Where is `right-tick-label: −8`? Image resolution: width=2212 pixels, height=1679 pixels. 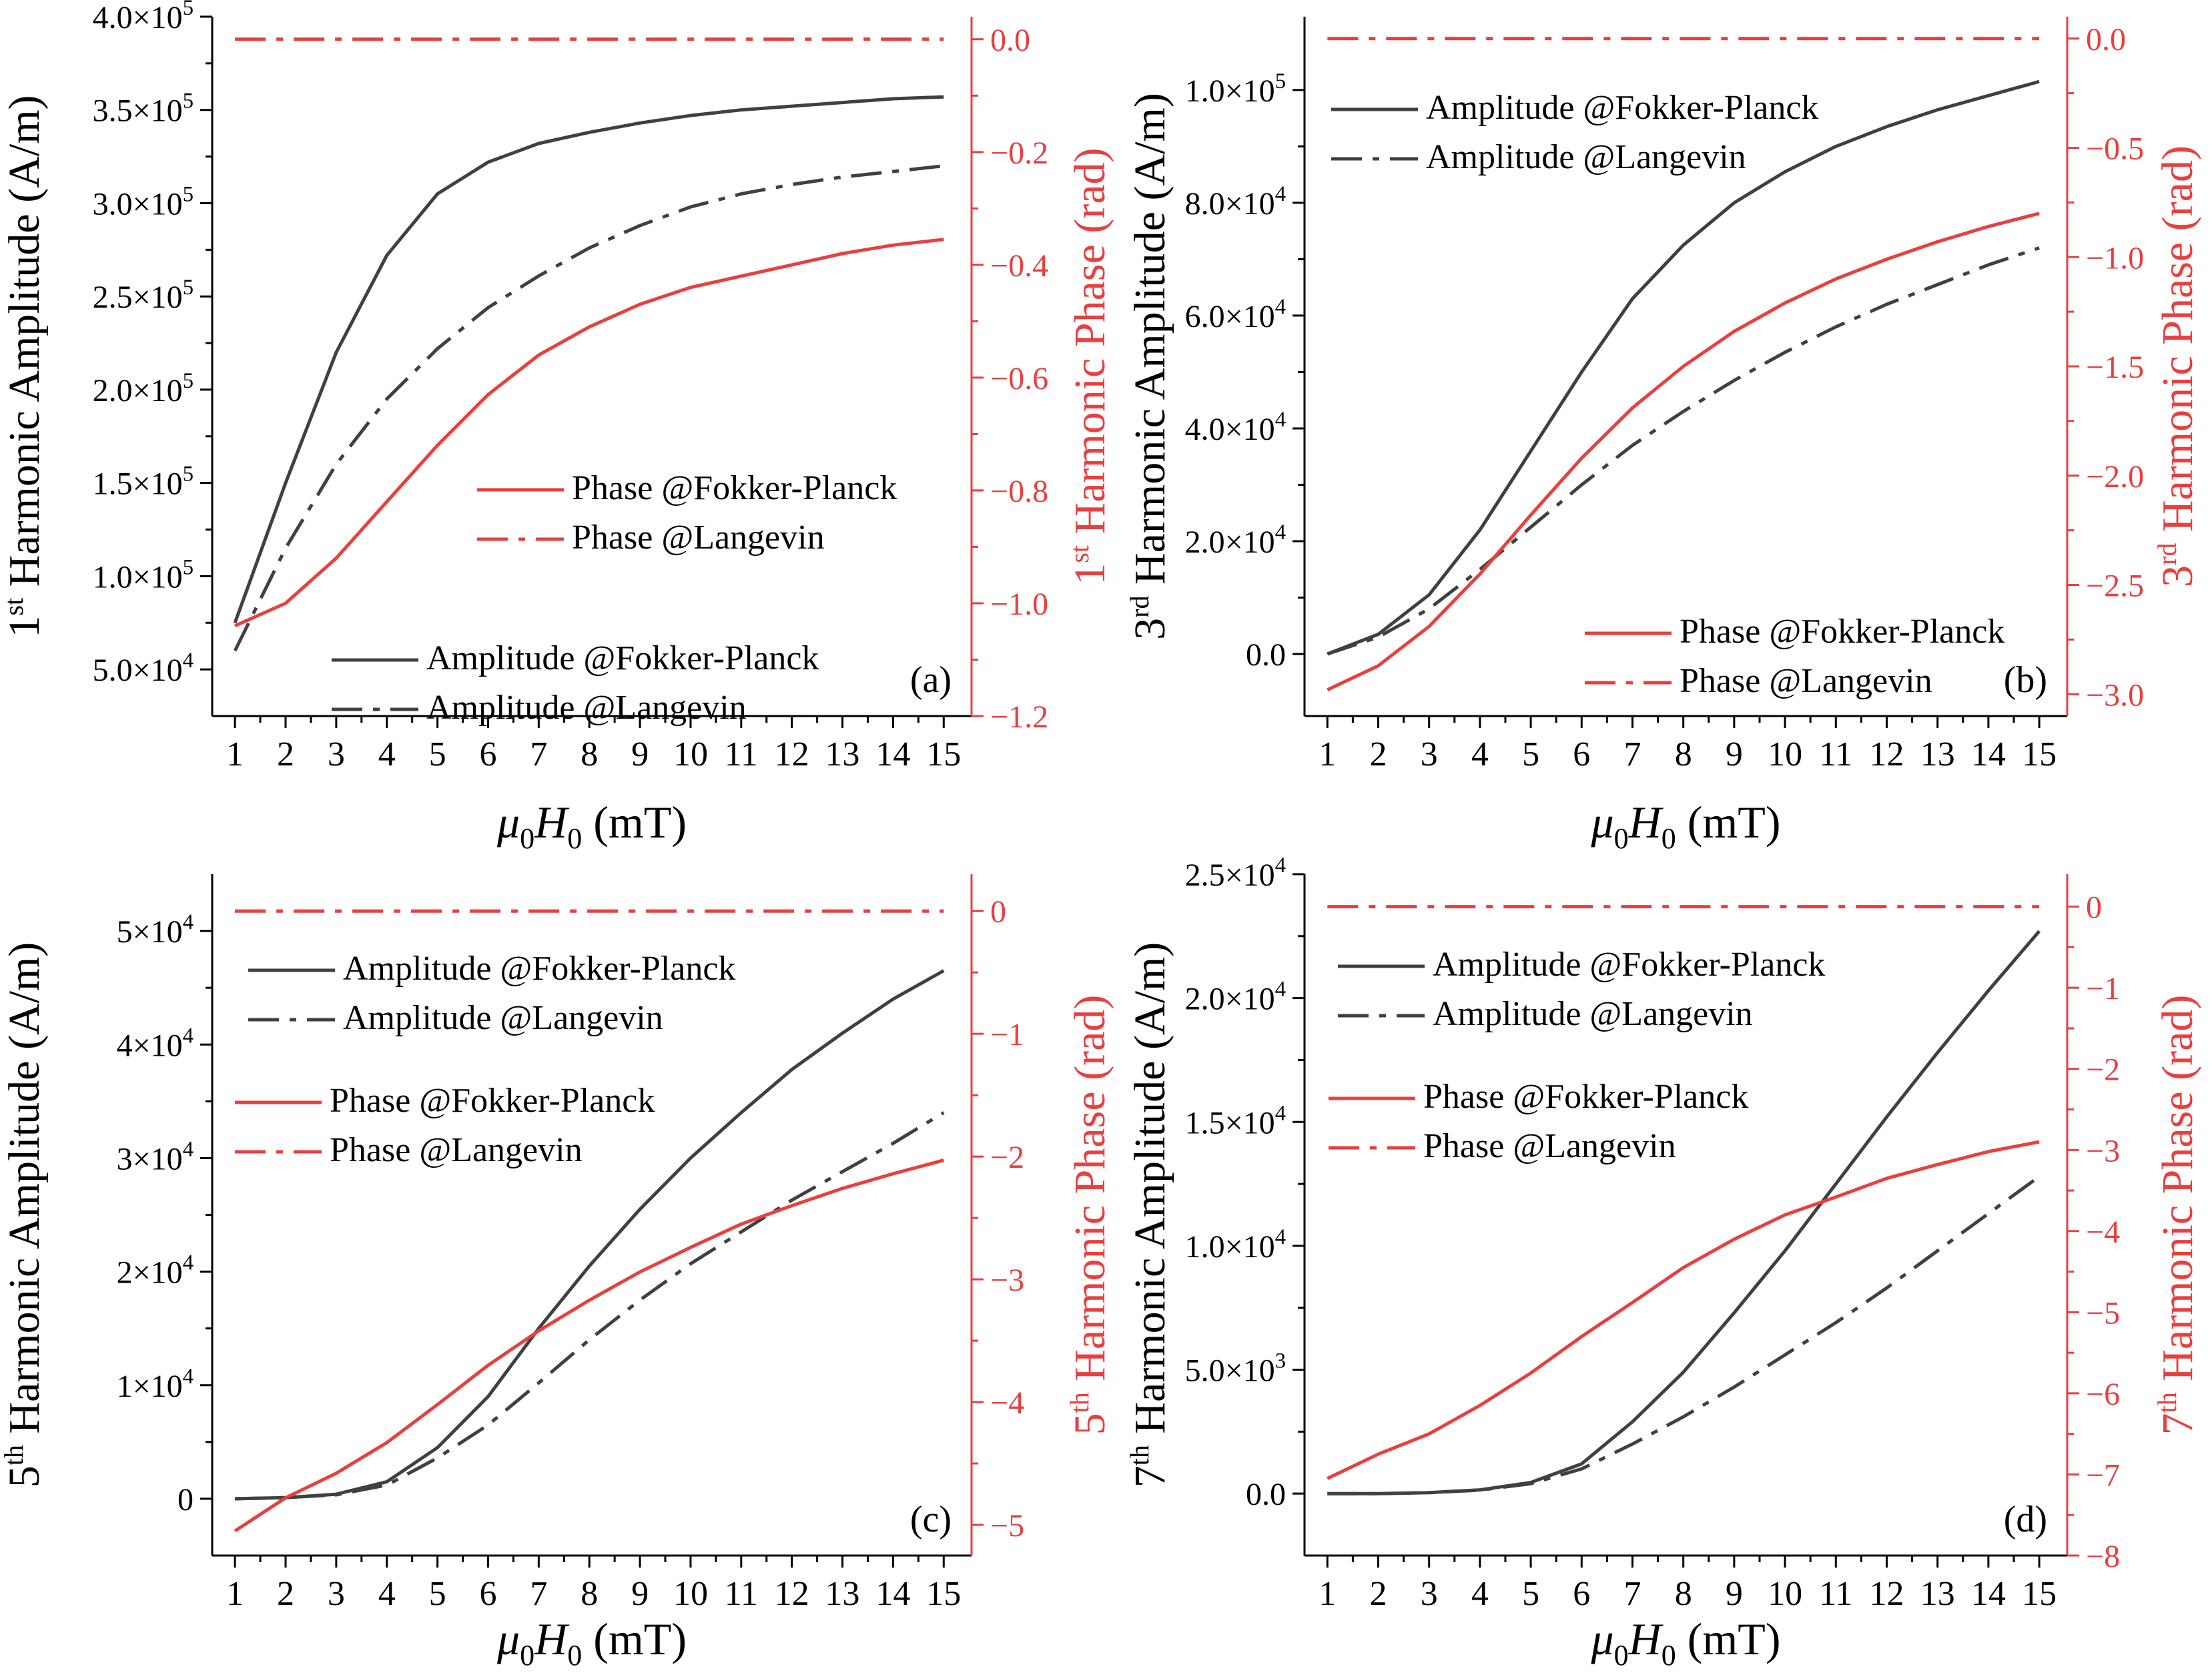 right-tick-label: −8 is located at coordinates (2103, 1556).